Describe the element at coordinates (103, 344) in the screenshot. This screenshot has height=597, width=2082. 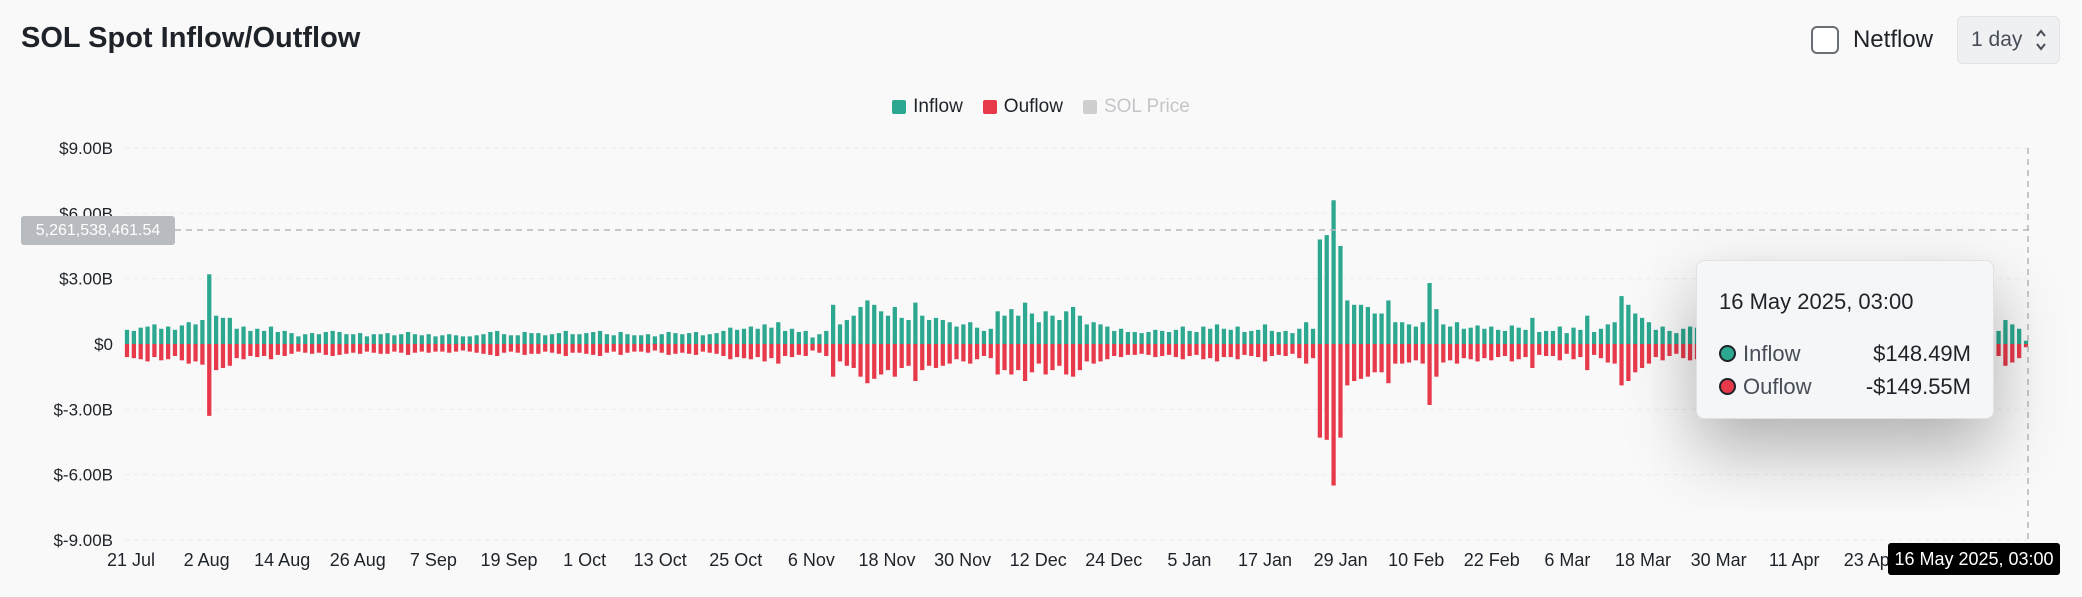
I see `y-tick-label: $0` at that location.